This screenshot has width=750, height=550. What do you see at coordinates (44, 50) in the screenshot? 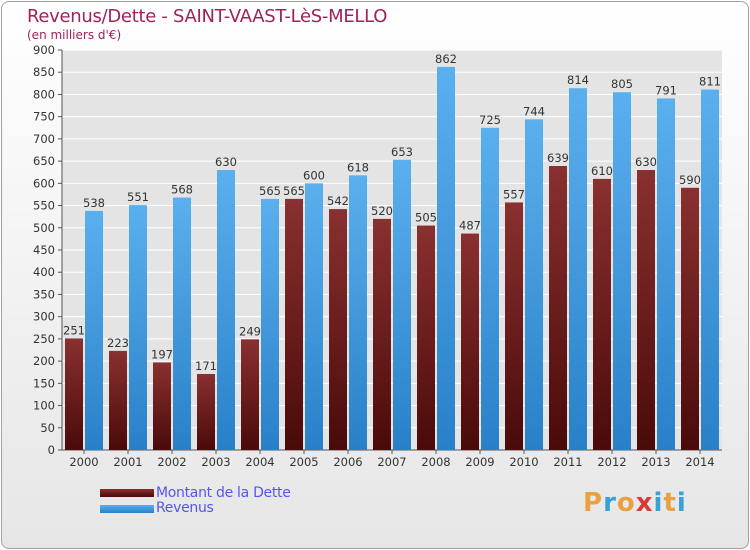
I see `y-tick-label: 900` at bounding box center [44, 50].